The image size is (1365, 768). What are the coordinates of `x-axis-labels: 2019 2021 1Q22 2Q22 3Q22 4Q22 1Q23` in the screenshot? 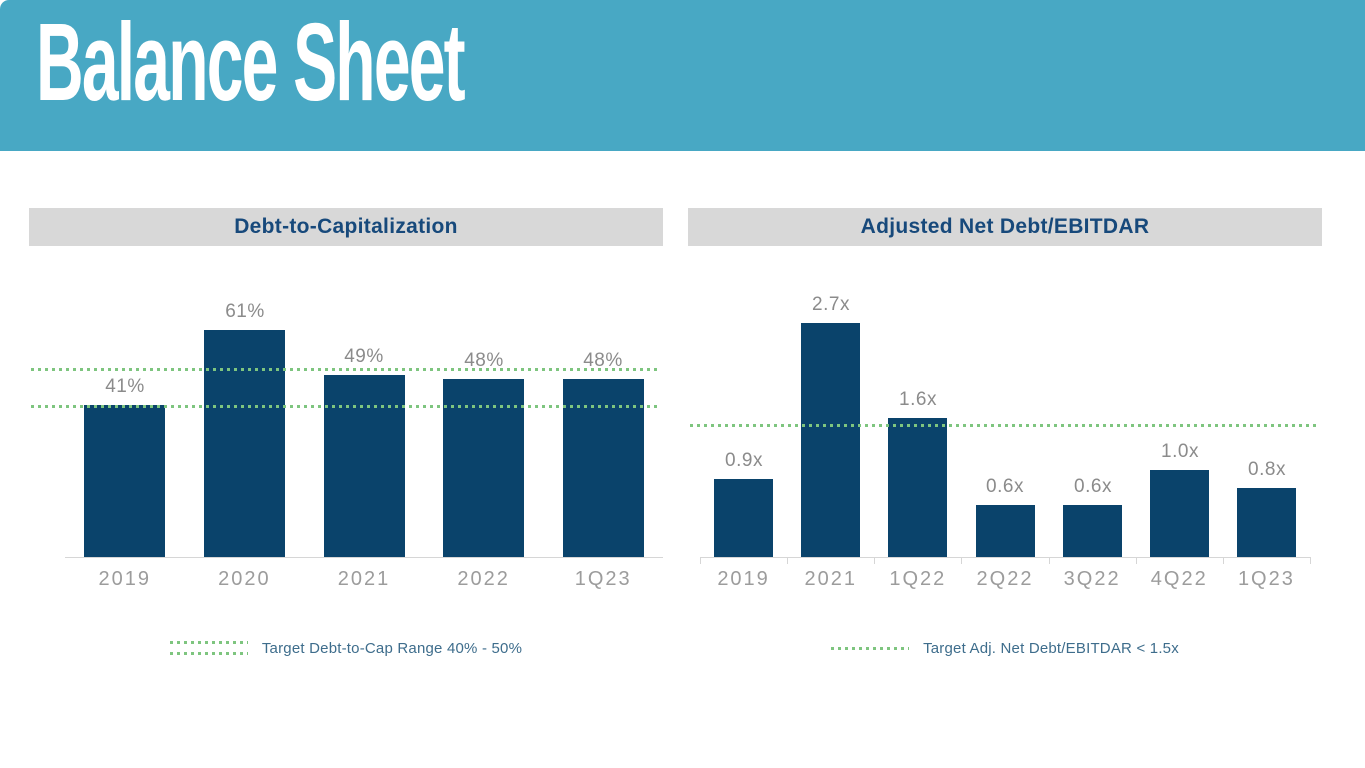 It's located at (1005, 579).